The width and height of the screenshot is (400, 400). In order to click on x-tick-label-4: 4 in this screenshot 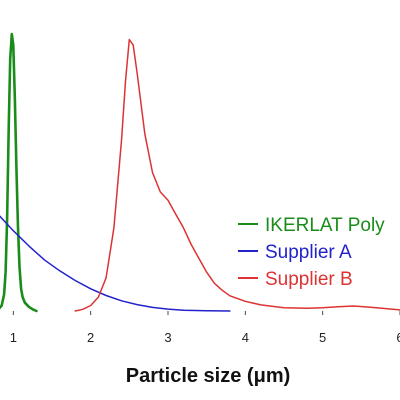, I will do `click(245, 337)`.